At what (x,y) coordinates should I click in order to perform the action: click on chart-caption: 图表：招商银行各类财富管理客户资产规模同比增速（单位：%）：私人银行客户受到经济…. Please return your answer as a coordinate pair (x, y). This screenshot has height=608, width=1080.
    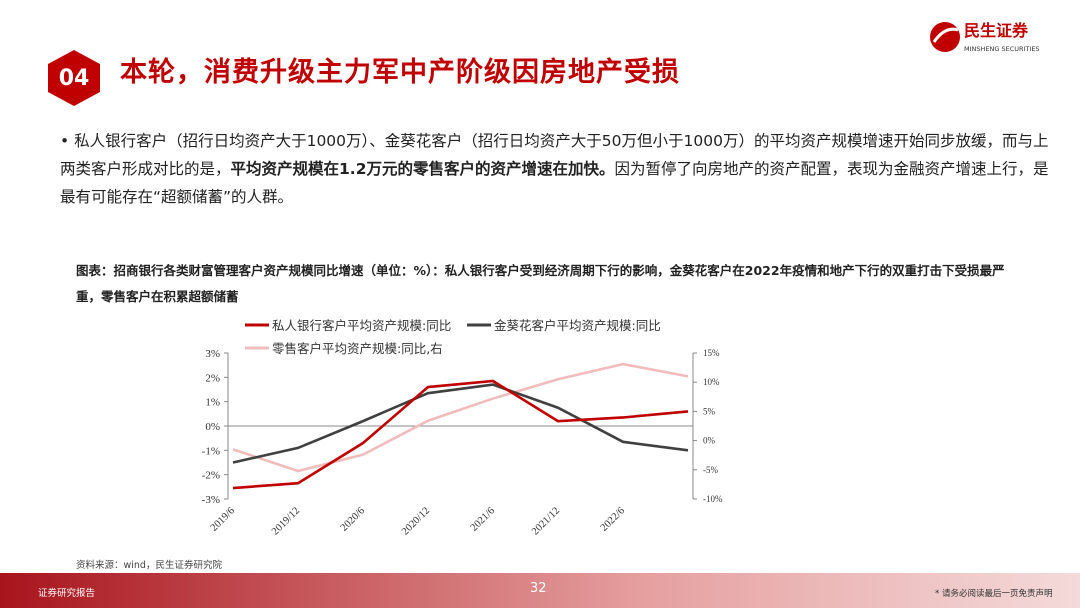
    Looking at the image, I should click on (540, 283).